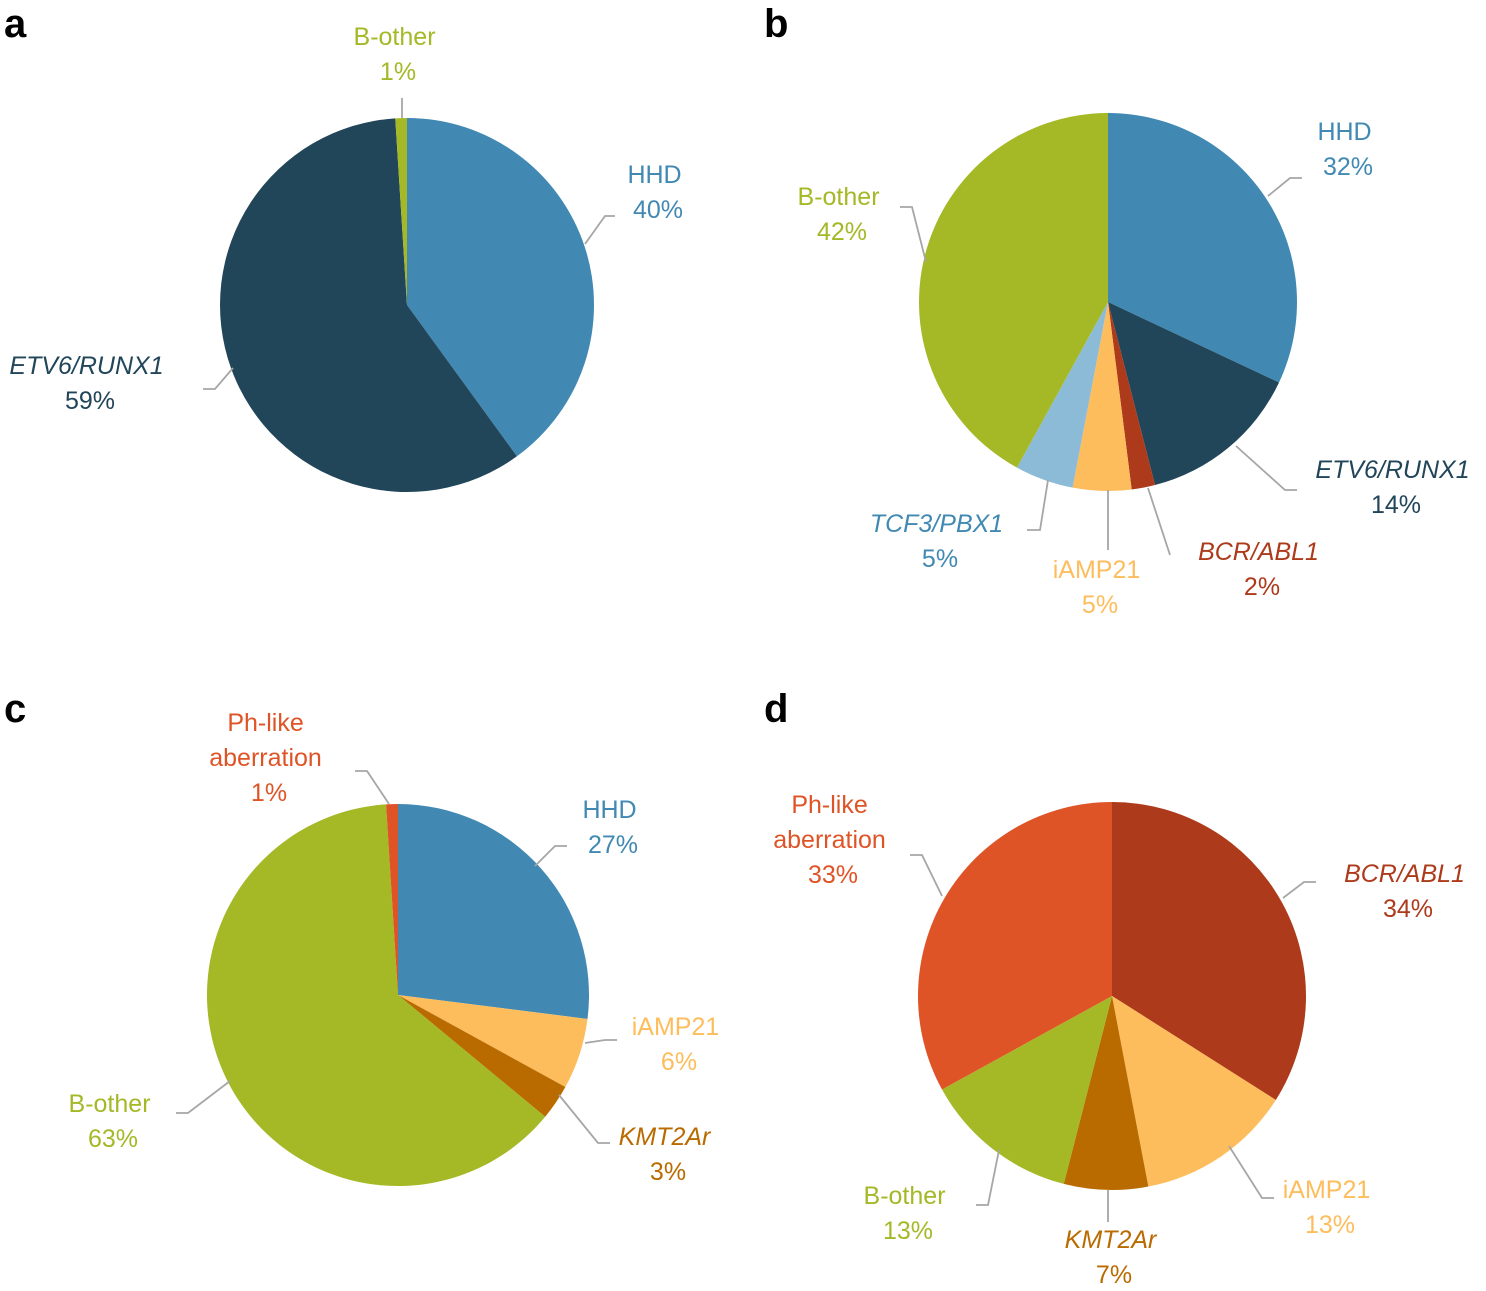 The height and width of the screenshot is (1291, 1486). I want to click on pie-b-slice-iamp21, so click(1102, 396).